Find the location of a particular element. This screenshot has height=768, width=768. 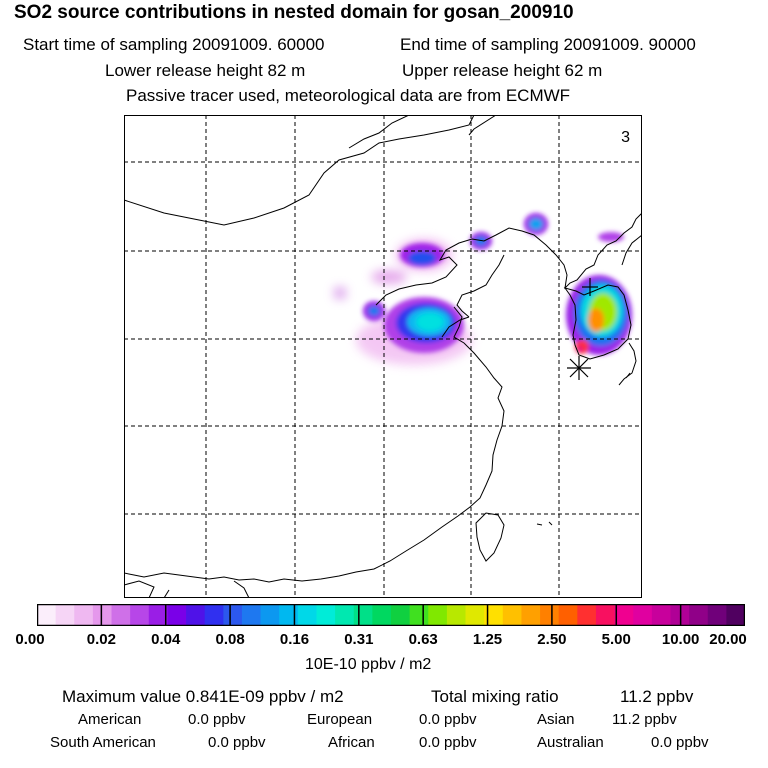

total-mixing-value: 11.2 ppbv is located at coordinates (657, 696).